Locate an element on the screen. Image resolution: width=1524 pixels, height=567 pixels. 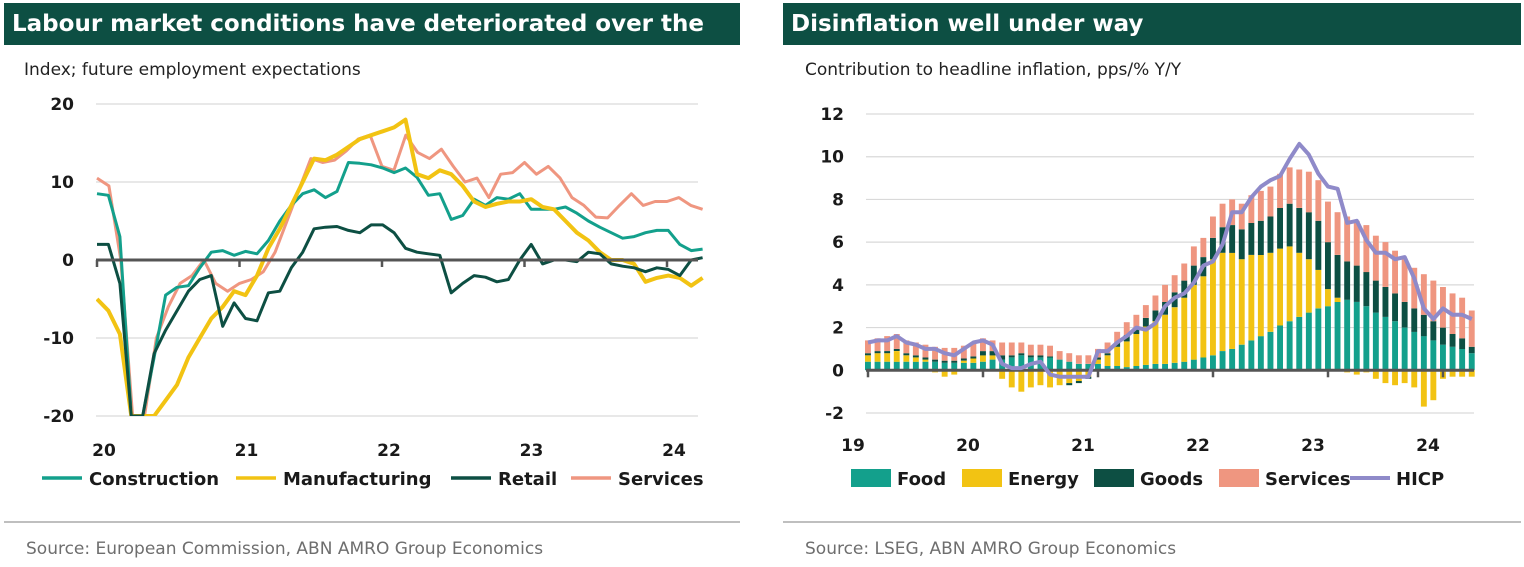
right-chart-title: Disinflation well under way is located at coordinates (1152, 24).